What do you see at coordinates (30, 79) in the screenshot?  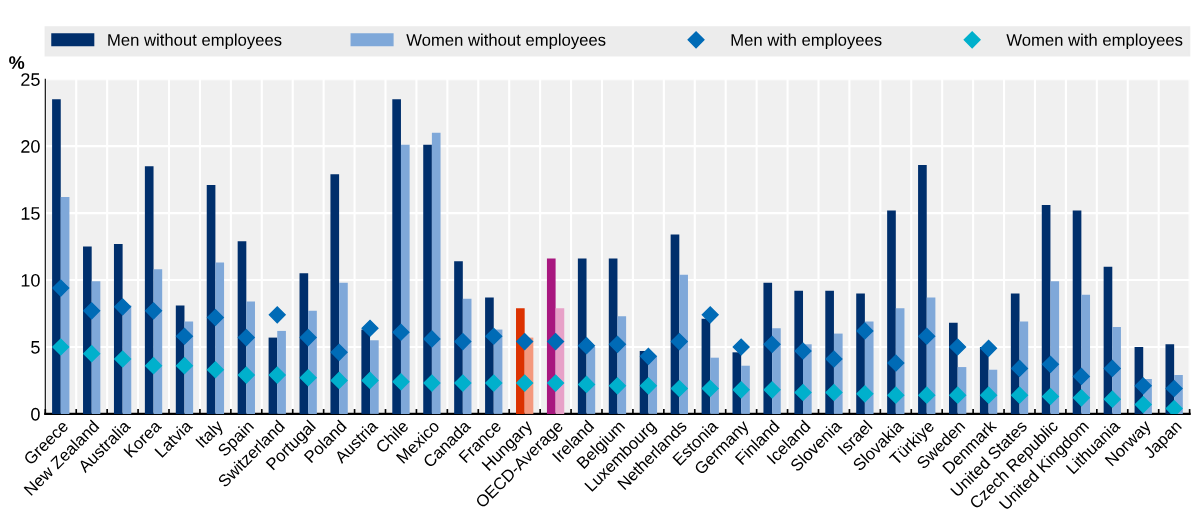 I see `y-tick-label: 25` at bounding box center [30, 79].